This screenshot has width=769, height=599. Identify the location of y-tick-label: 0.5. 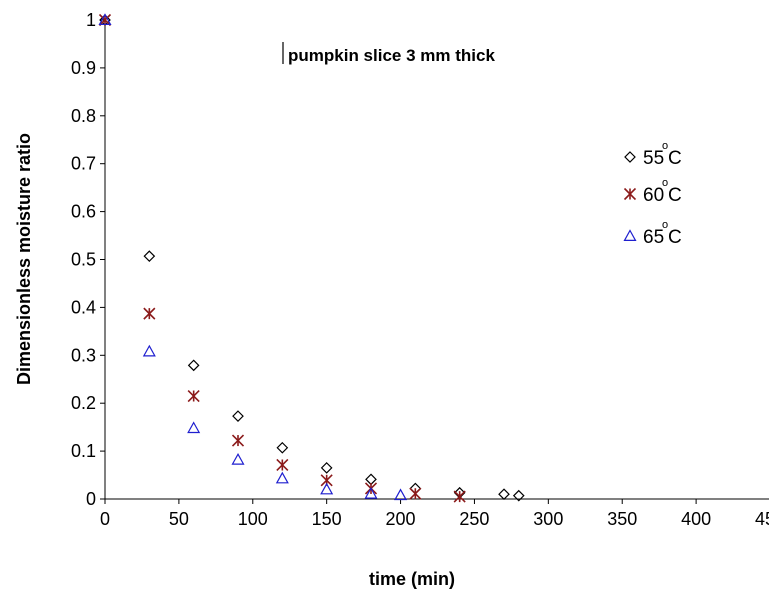
(83, 260).